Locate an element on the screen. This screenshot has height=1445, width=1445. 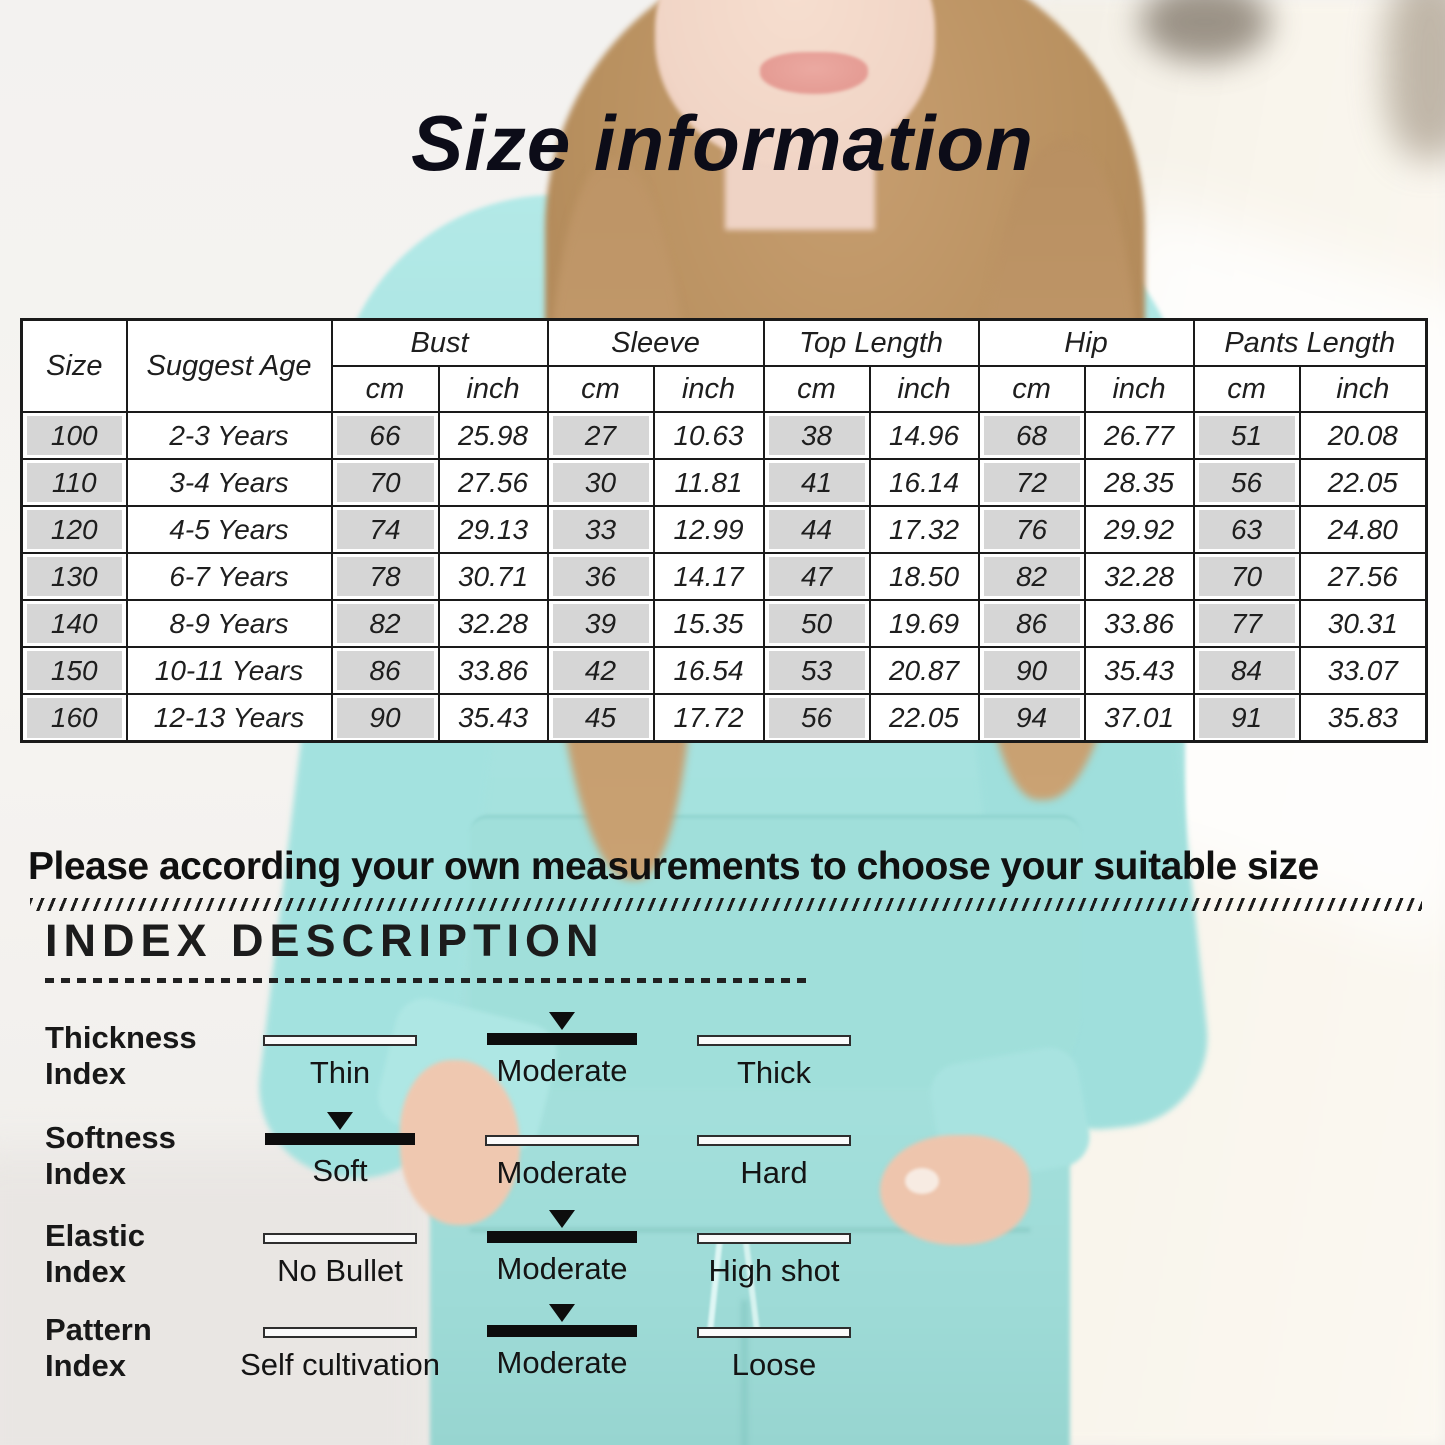
table-cell: 20.08 is located at coordinates (1363, 435).